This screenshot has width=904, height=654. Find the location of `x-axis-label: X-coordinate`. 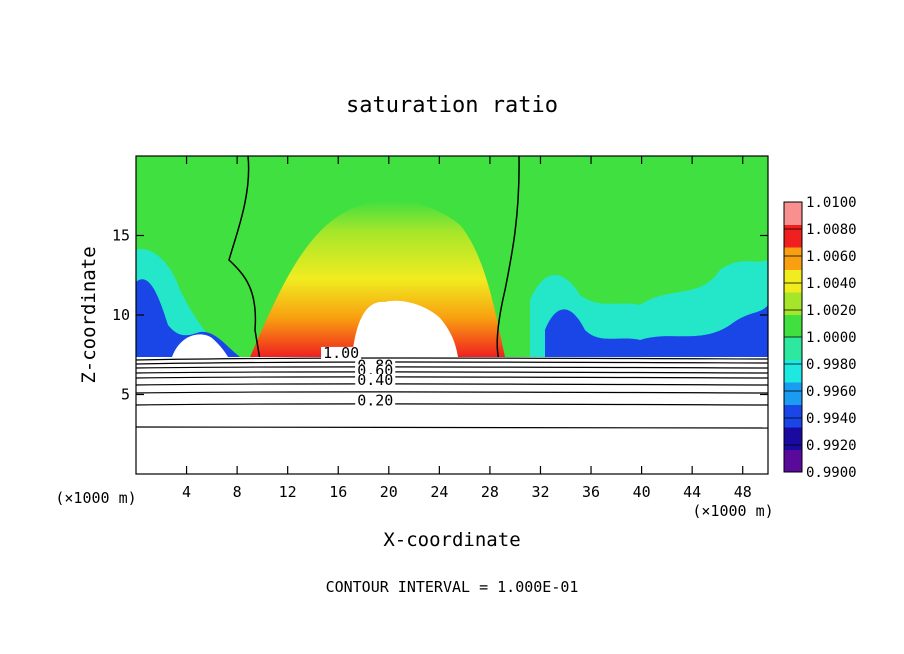

x-axis-label: X-coordinate is located at coordinates (451, 540).